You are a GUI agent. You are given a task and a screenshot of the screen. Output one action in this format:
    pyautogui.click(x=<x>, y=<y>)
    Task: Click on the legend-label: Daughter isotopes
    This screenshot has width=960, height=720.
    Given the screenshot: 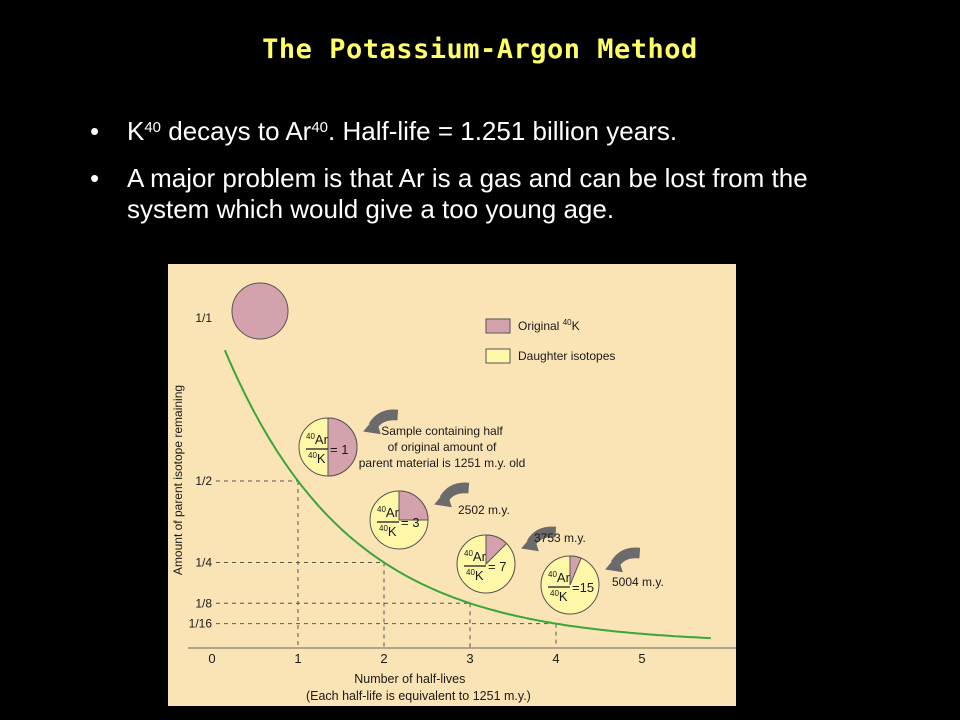 What is the action you would take?
    pyautogui.click(x=566, y=356)
    